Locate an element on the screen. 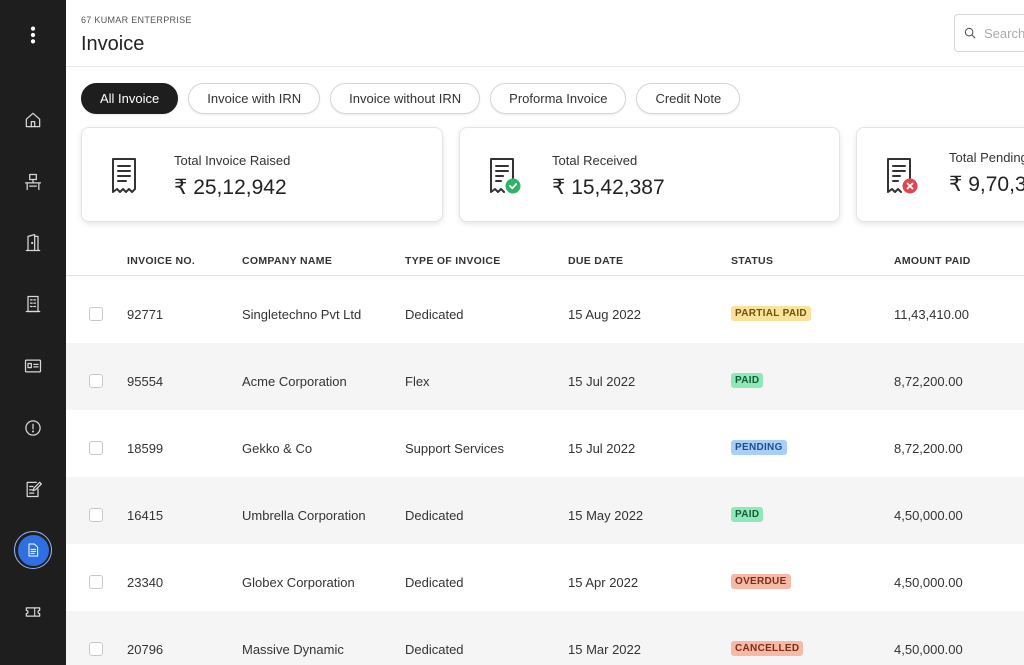  card-label: Total Invoice Raised is located at coordinates (232, 160).